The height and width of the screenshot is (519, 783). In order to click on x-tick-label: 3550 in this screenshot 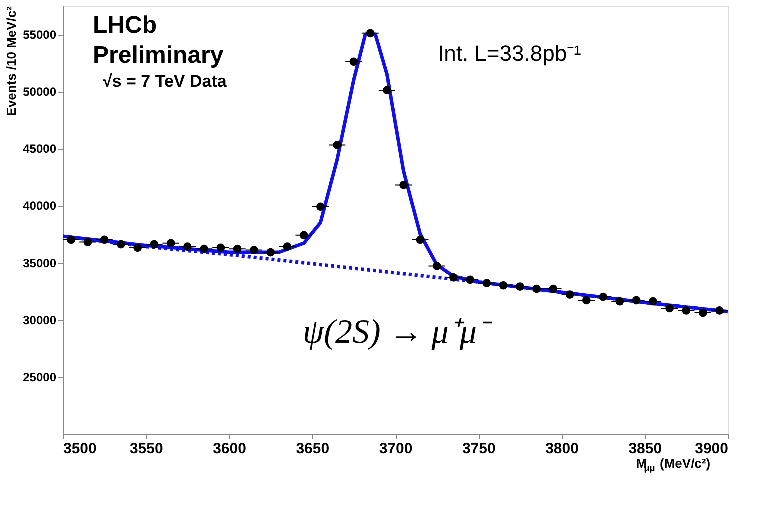, I will do `click(147, 449)`.